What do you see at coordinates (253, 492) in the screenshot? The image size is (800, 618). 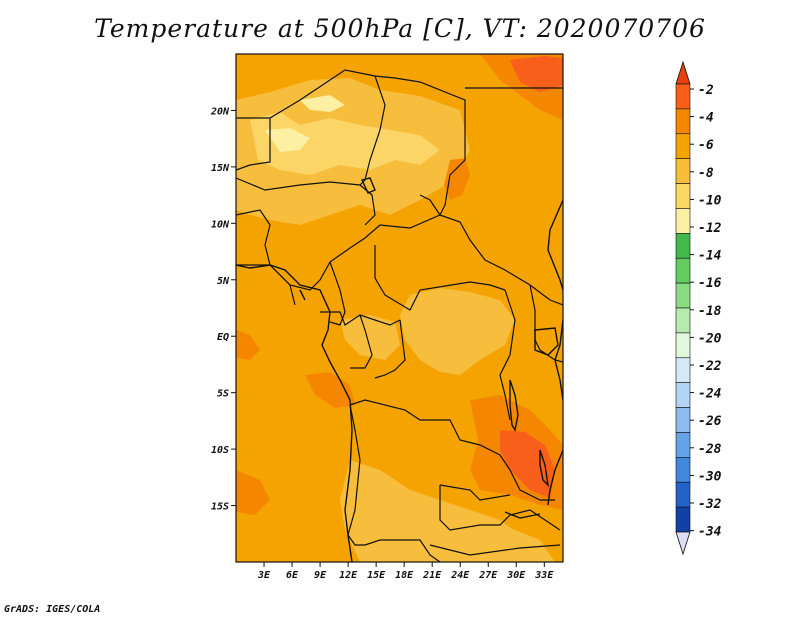 I see `temp-region-warm-southwest` at bounding box center [253, 492].